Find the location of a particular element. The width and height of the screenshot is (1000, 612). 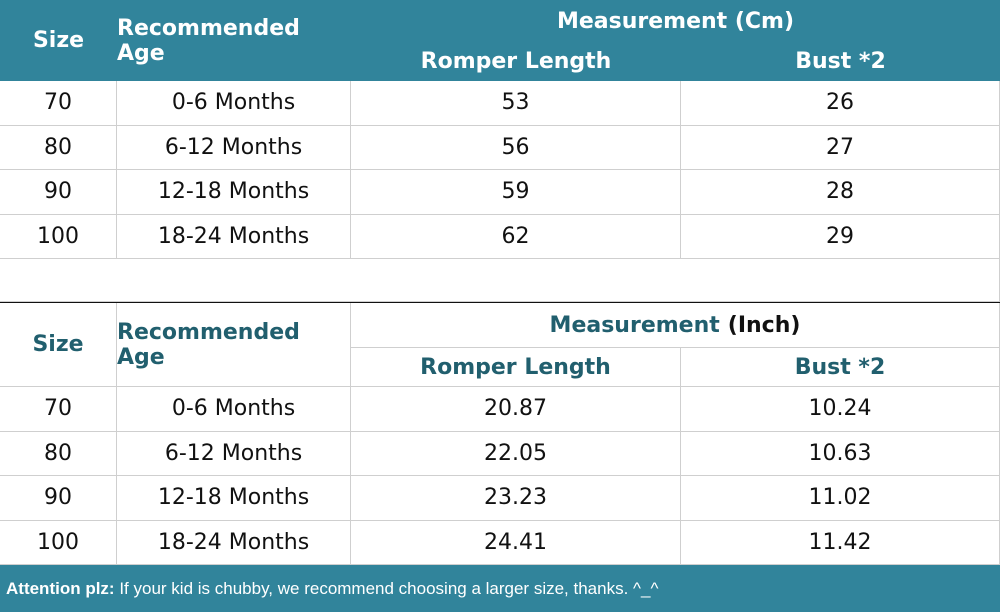

header-measurement: Measurement (Cm) is located at coordinates (675, 21).